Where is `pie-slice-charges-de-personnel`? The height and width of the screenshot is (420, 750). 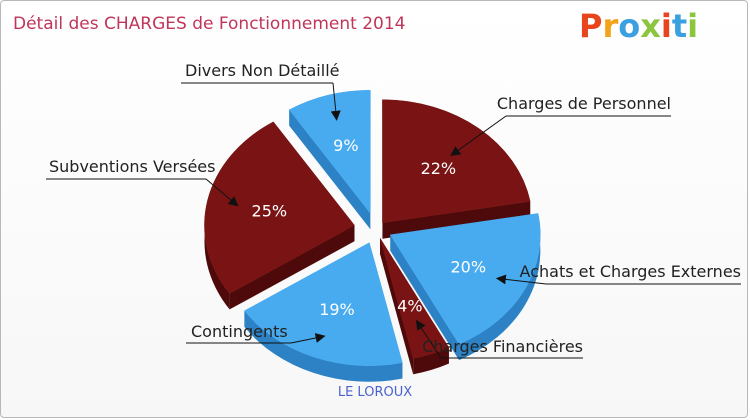
pie-slice-charges-de-personnel is located at coordinates (456, 161).